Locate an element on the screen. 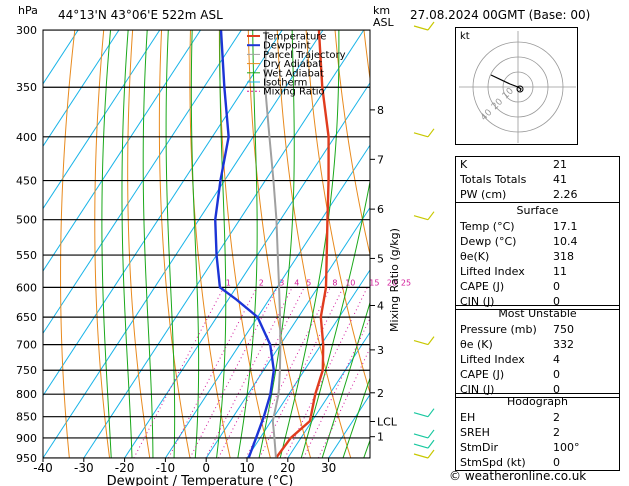  mu-row: CIN (J) 0 is located at coordinates (537, 389).